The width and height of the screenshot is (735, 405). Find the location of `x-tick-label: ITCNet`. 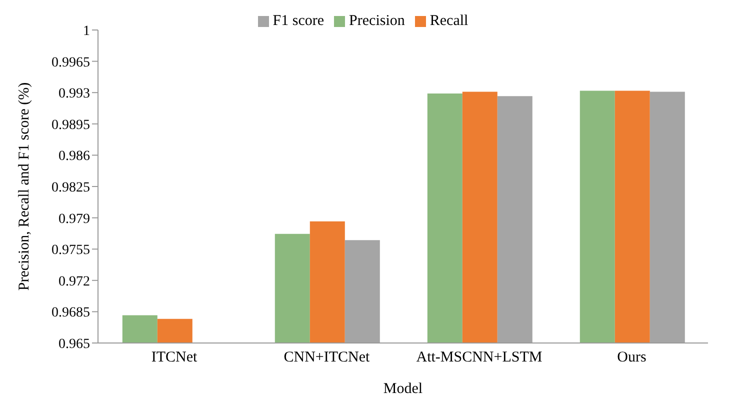

x-tick-label: ITCNet is located at coordinates (174, 358).